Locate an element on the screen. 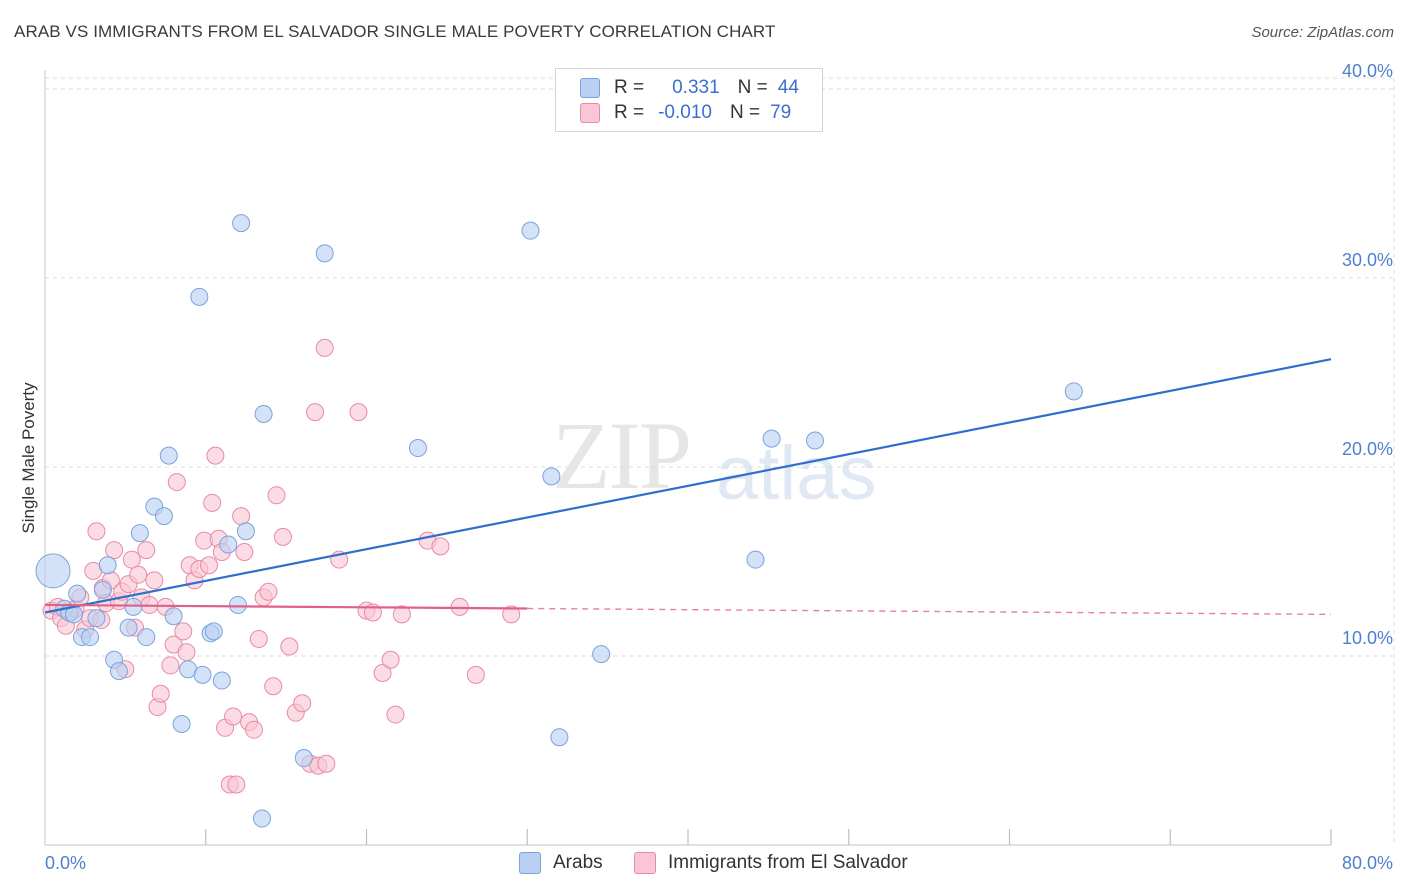  legend-item-arabs: Arabs is located at coordinates (561, 863).